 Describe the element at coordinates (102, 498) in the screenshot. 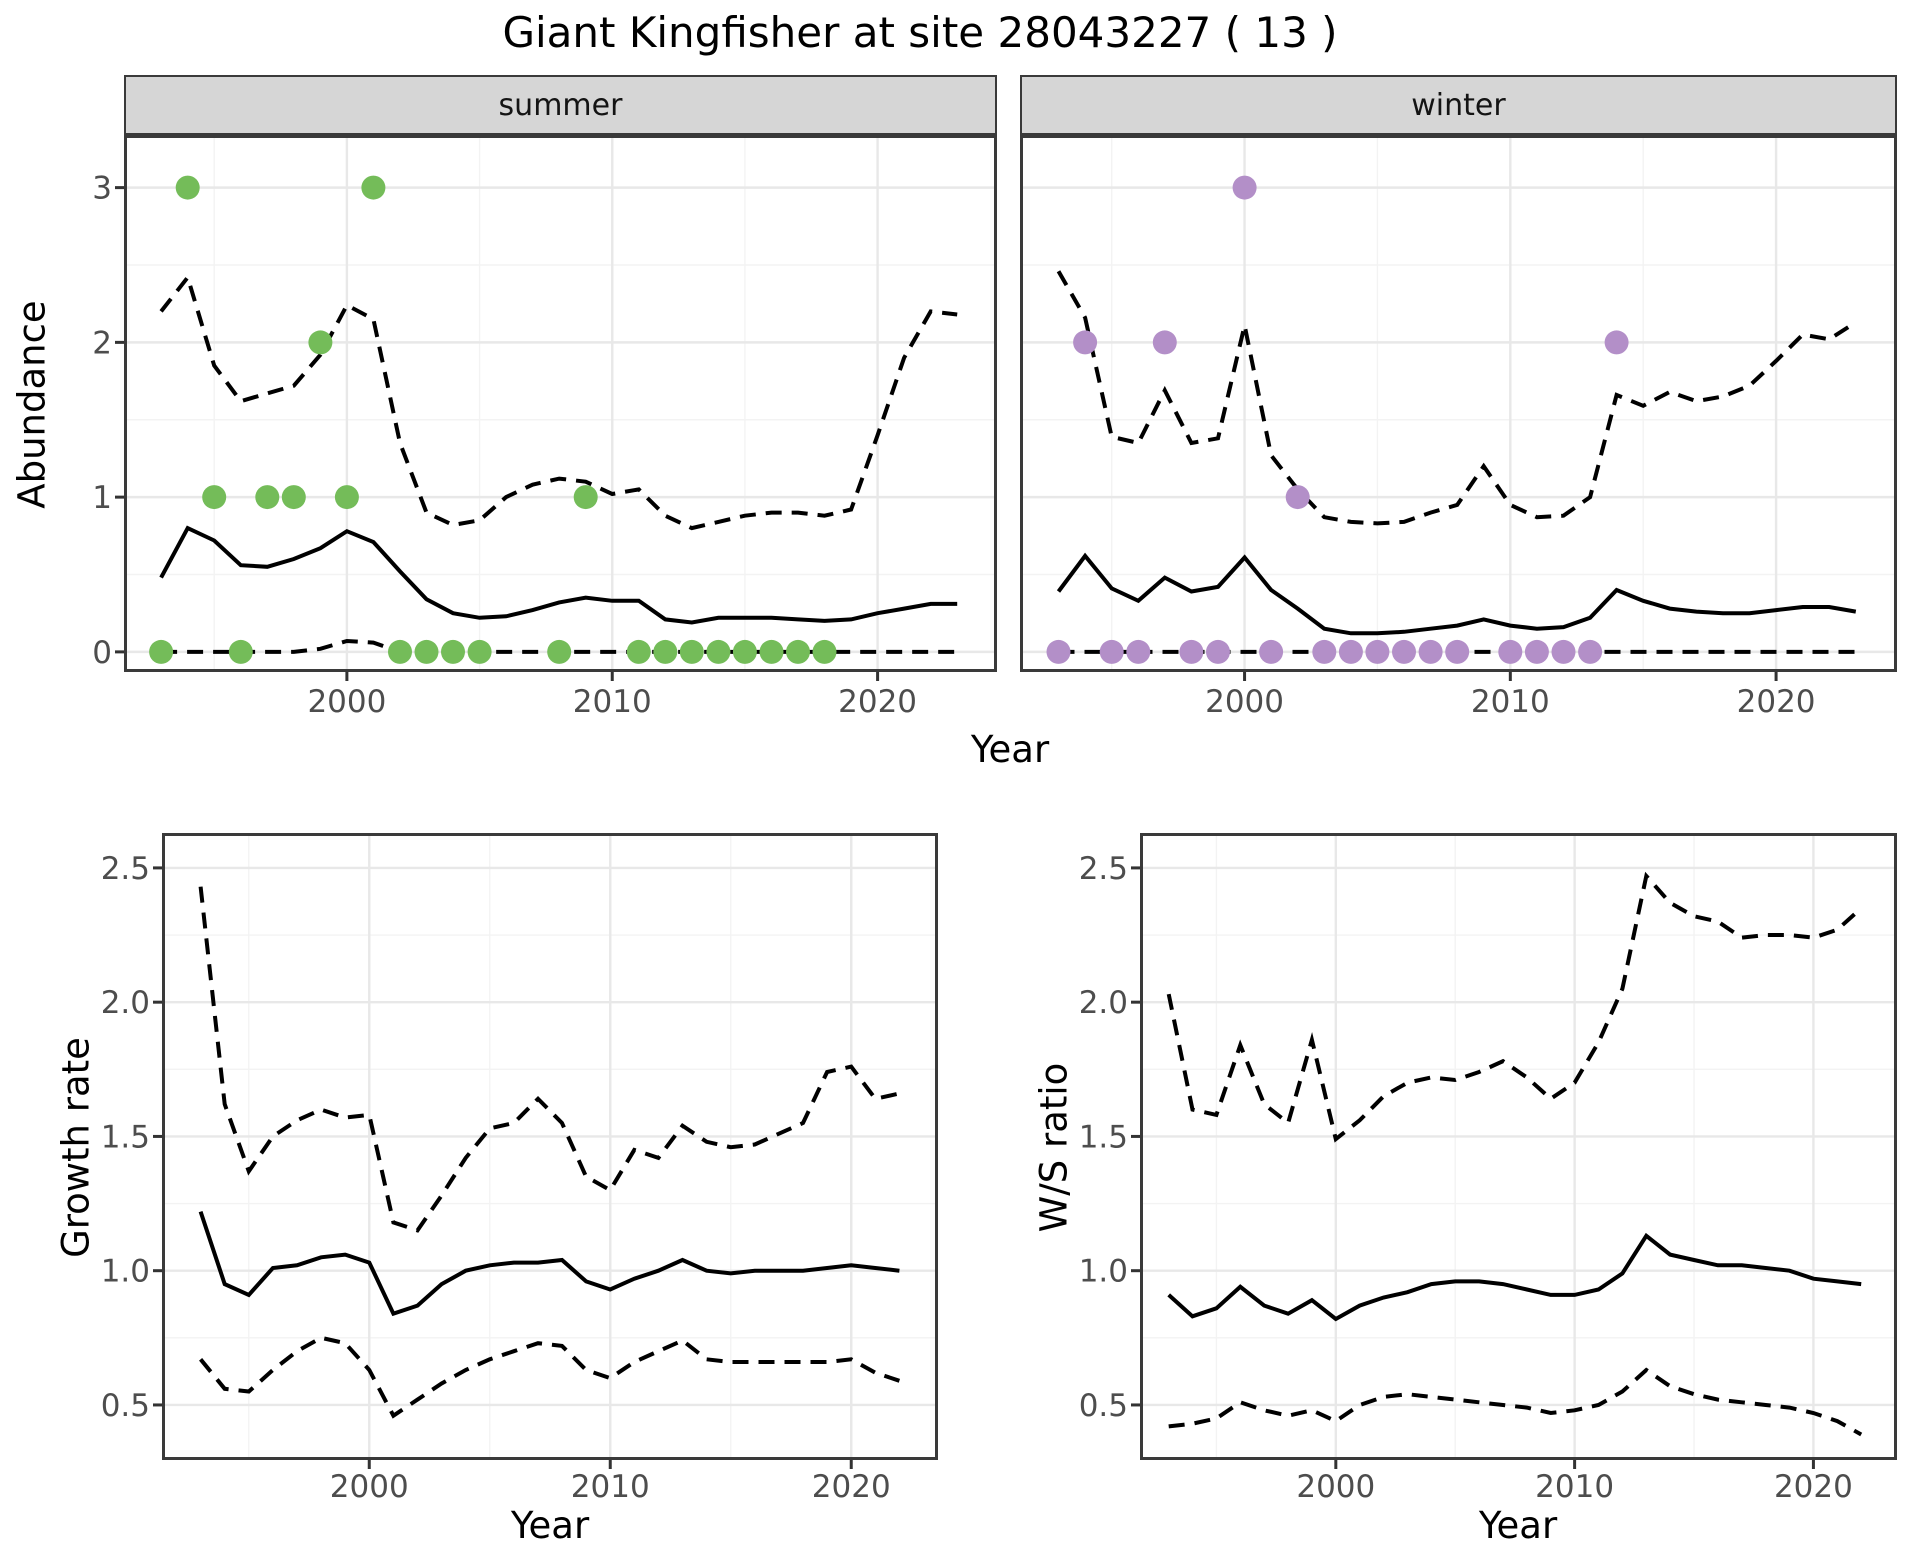

I see `y-tick-label: 1` at that location.